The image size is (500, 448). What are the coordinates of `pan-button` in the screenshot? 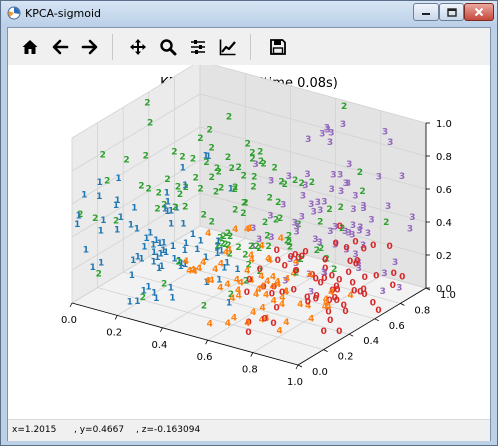 It's located at (138, 47).